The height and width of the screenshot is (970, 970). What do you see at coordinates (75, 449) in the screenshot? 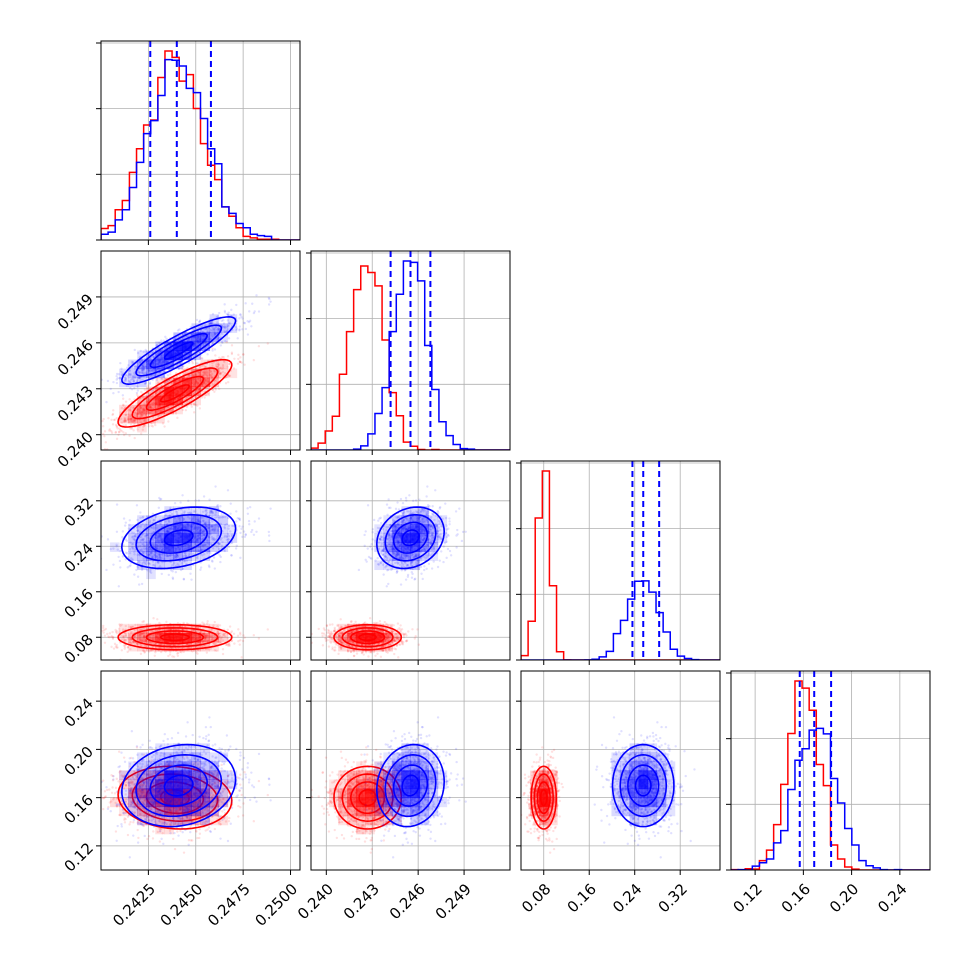
I see `y-tick-label: 0.240` at bounding box center [75, 449].